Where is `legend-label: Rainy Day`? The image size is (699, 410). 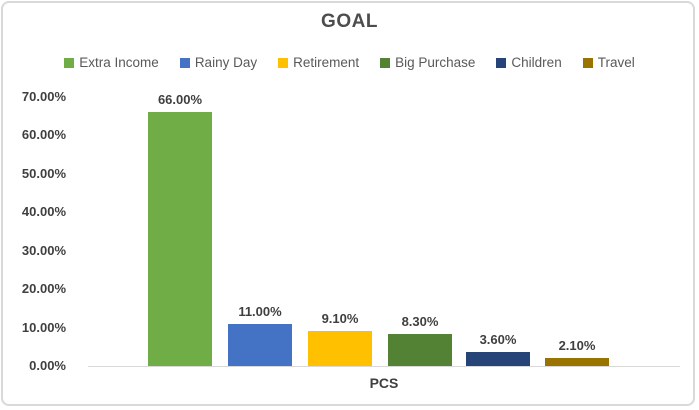 legend-label: Rainy Day is located at coordinates (226, 62).